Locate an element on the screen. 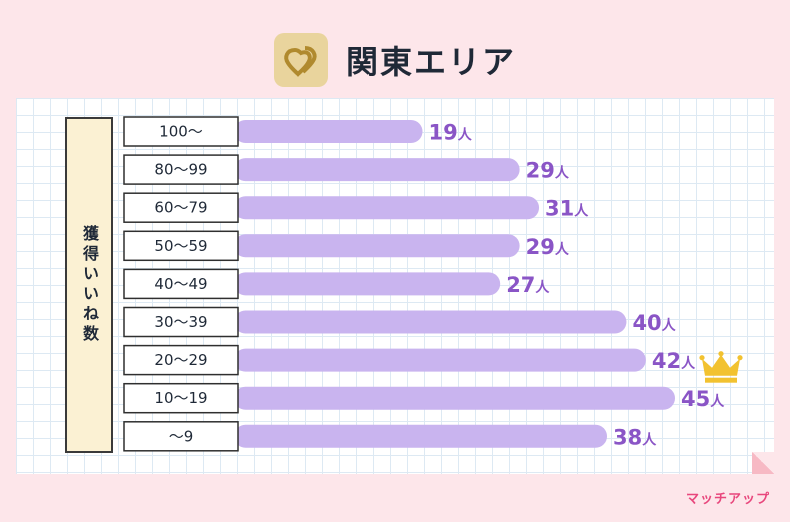  page-title: 関東エリア is located at coordinates (430, 62).